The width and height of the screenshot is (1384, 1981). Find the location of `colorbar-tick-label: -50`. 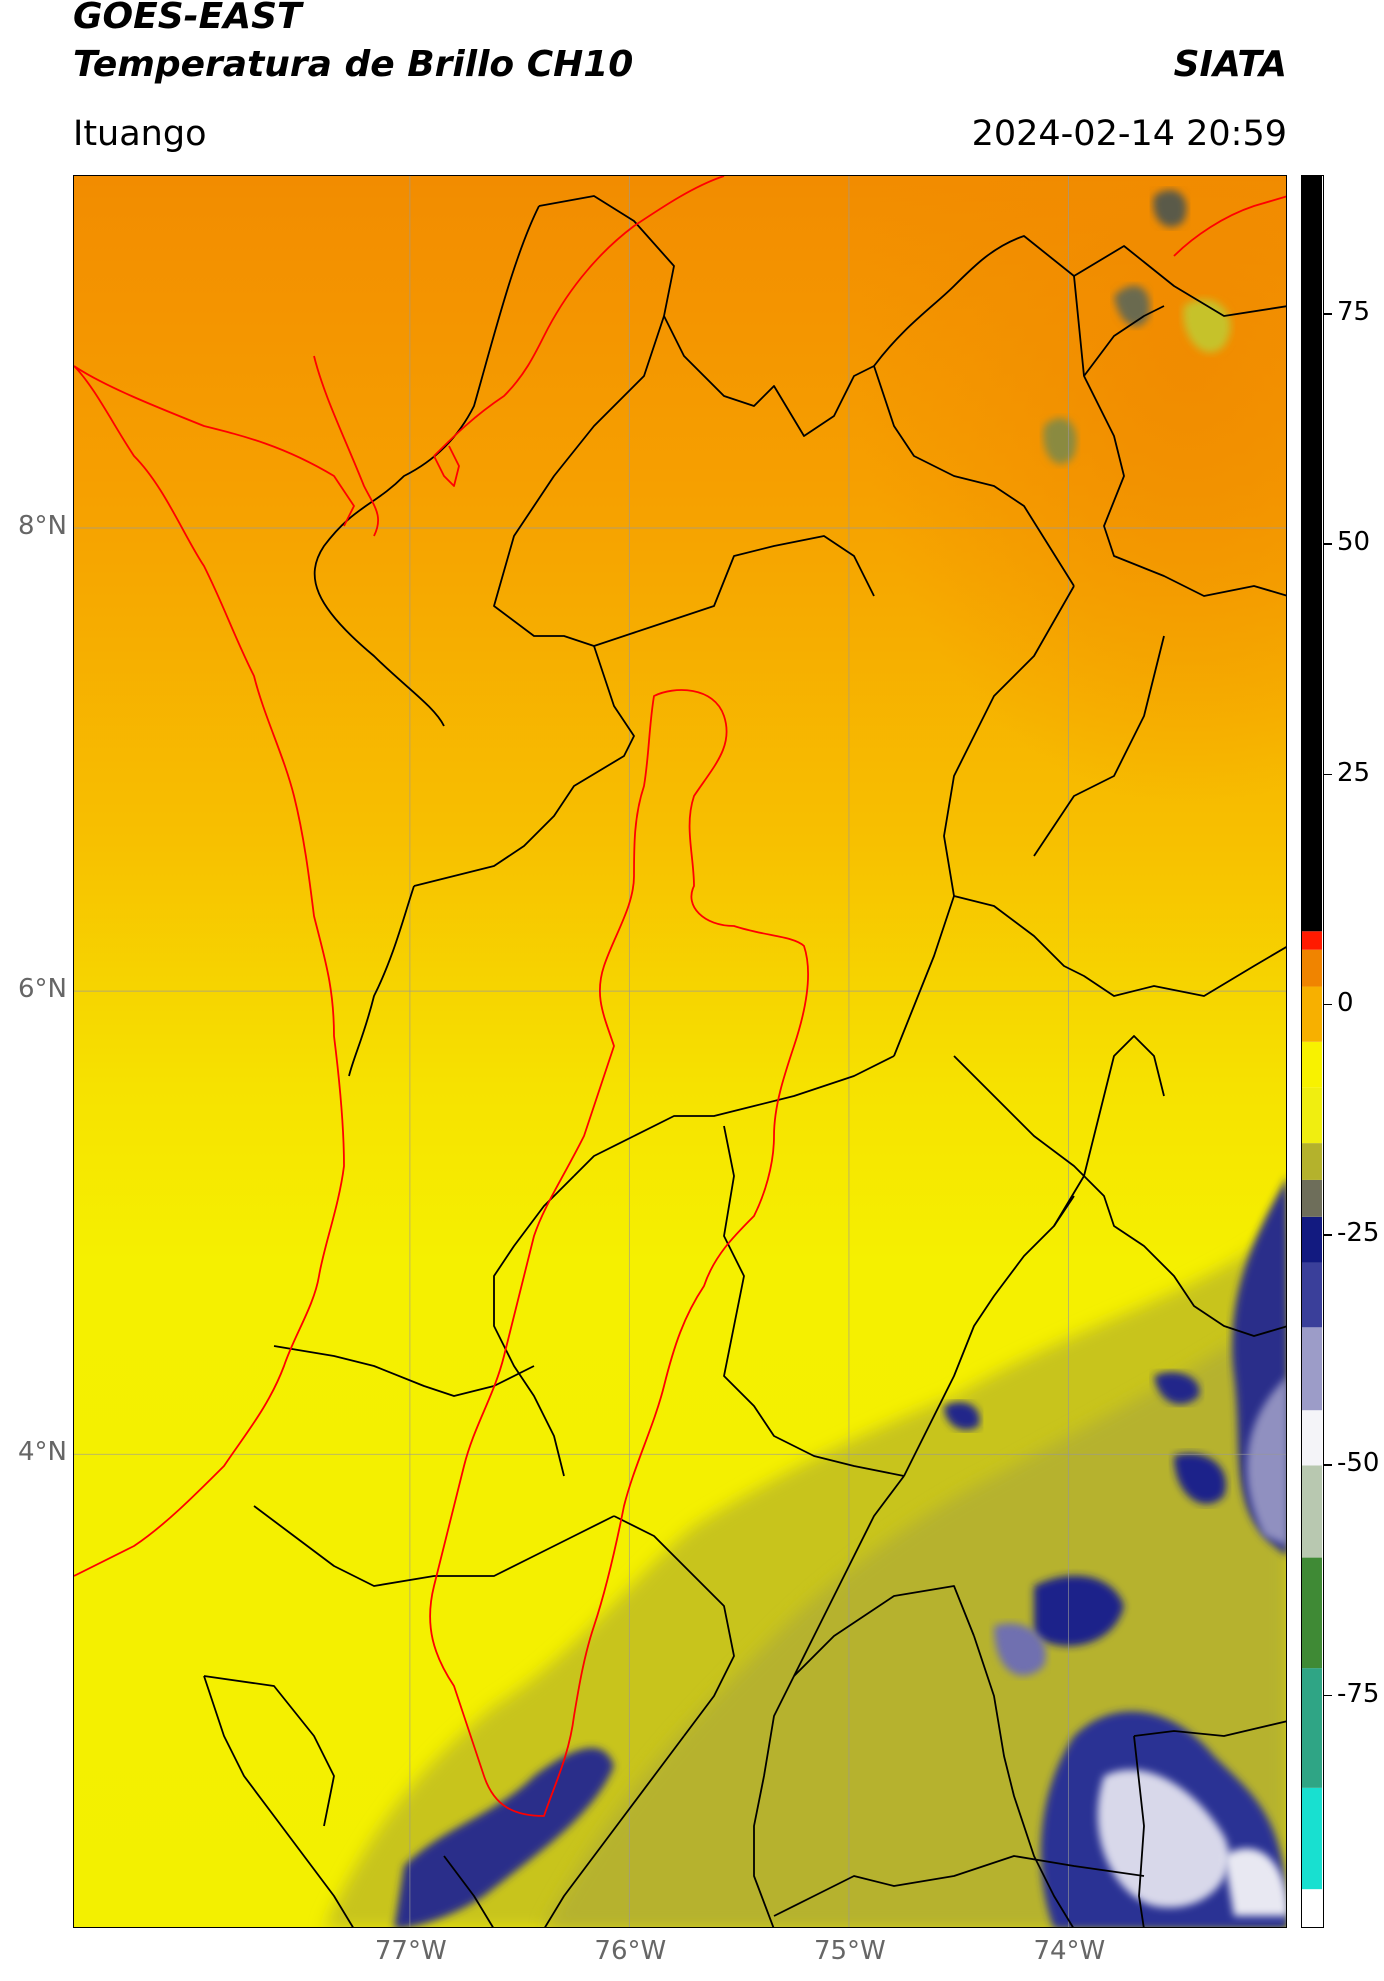

colorbar-tick-label: -50 is located at coordinates (1358, 1463).